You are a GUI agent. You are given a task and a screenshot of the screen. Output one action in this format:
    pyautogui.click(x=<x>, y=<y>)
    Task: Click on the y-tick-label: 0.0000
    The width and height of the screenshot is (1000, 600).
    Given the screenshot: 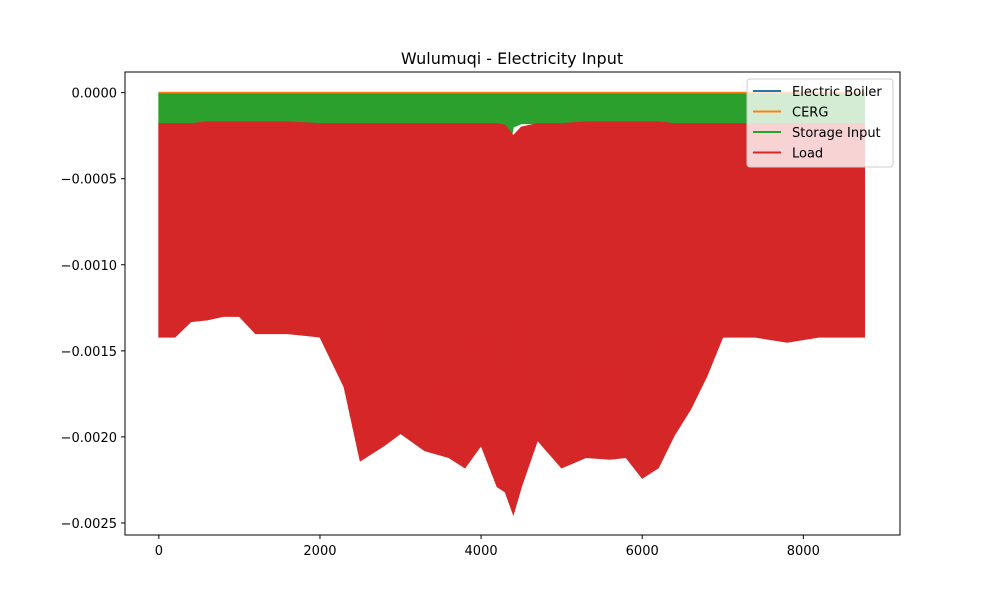 What is the action you would take?
    pyautogui.click(x=95, y=94)
    